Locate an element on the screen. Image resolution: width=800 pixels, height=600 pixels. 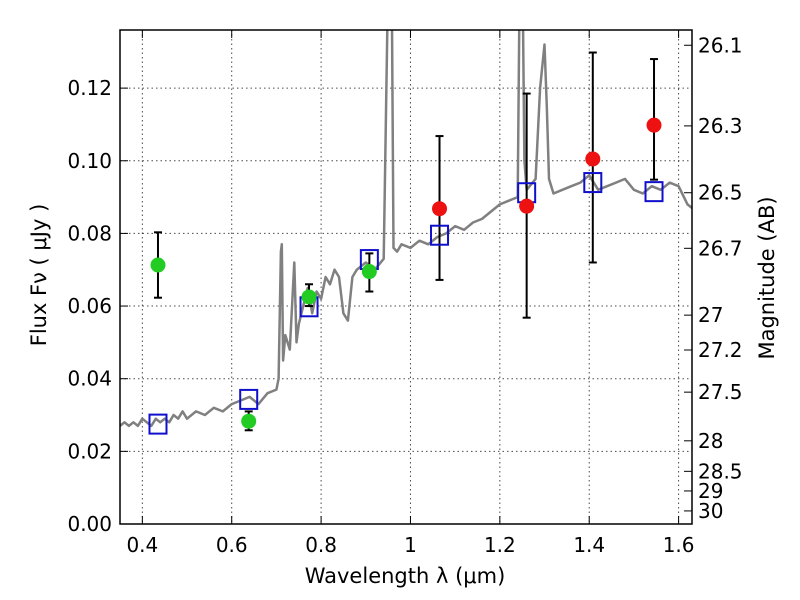
y-tick-label: 0.10 is located at coordinates (89, 161).